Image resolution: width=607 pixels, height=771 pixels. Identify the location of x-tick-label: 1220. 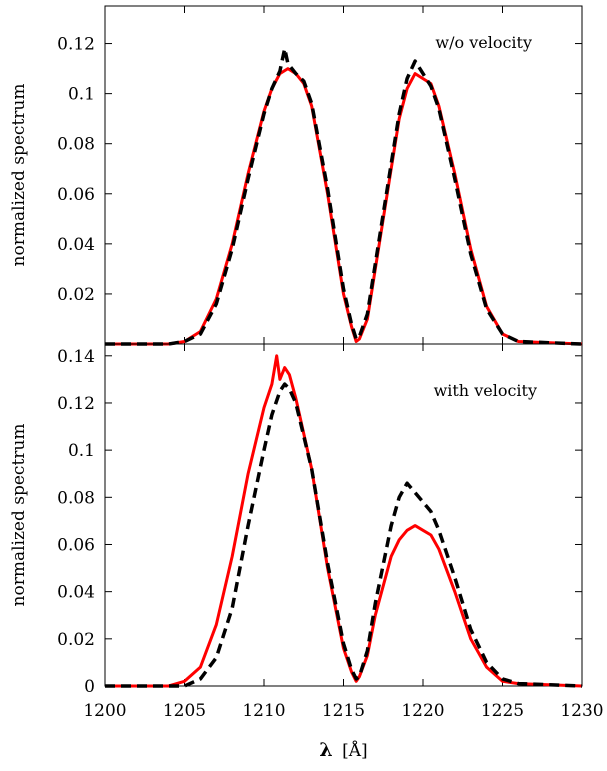
(422, 711).